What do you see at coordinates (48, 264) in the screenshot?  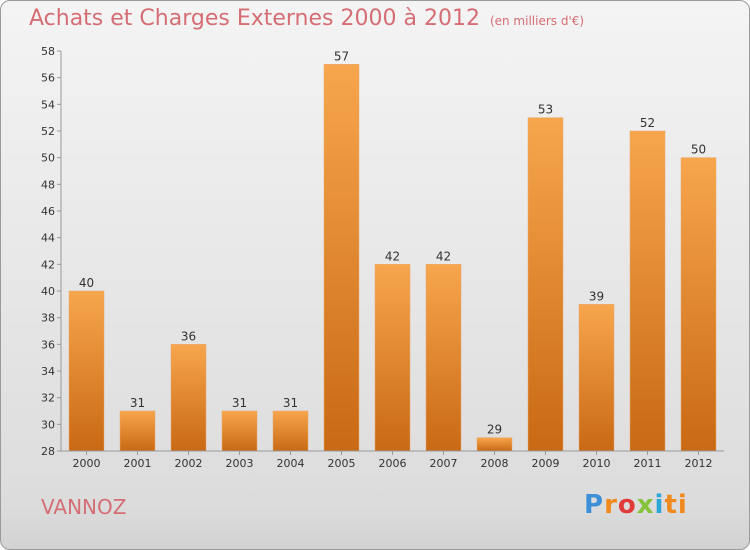 I see `y-tick-label: 42` at bounding box center [48, 264].